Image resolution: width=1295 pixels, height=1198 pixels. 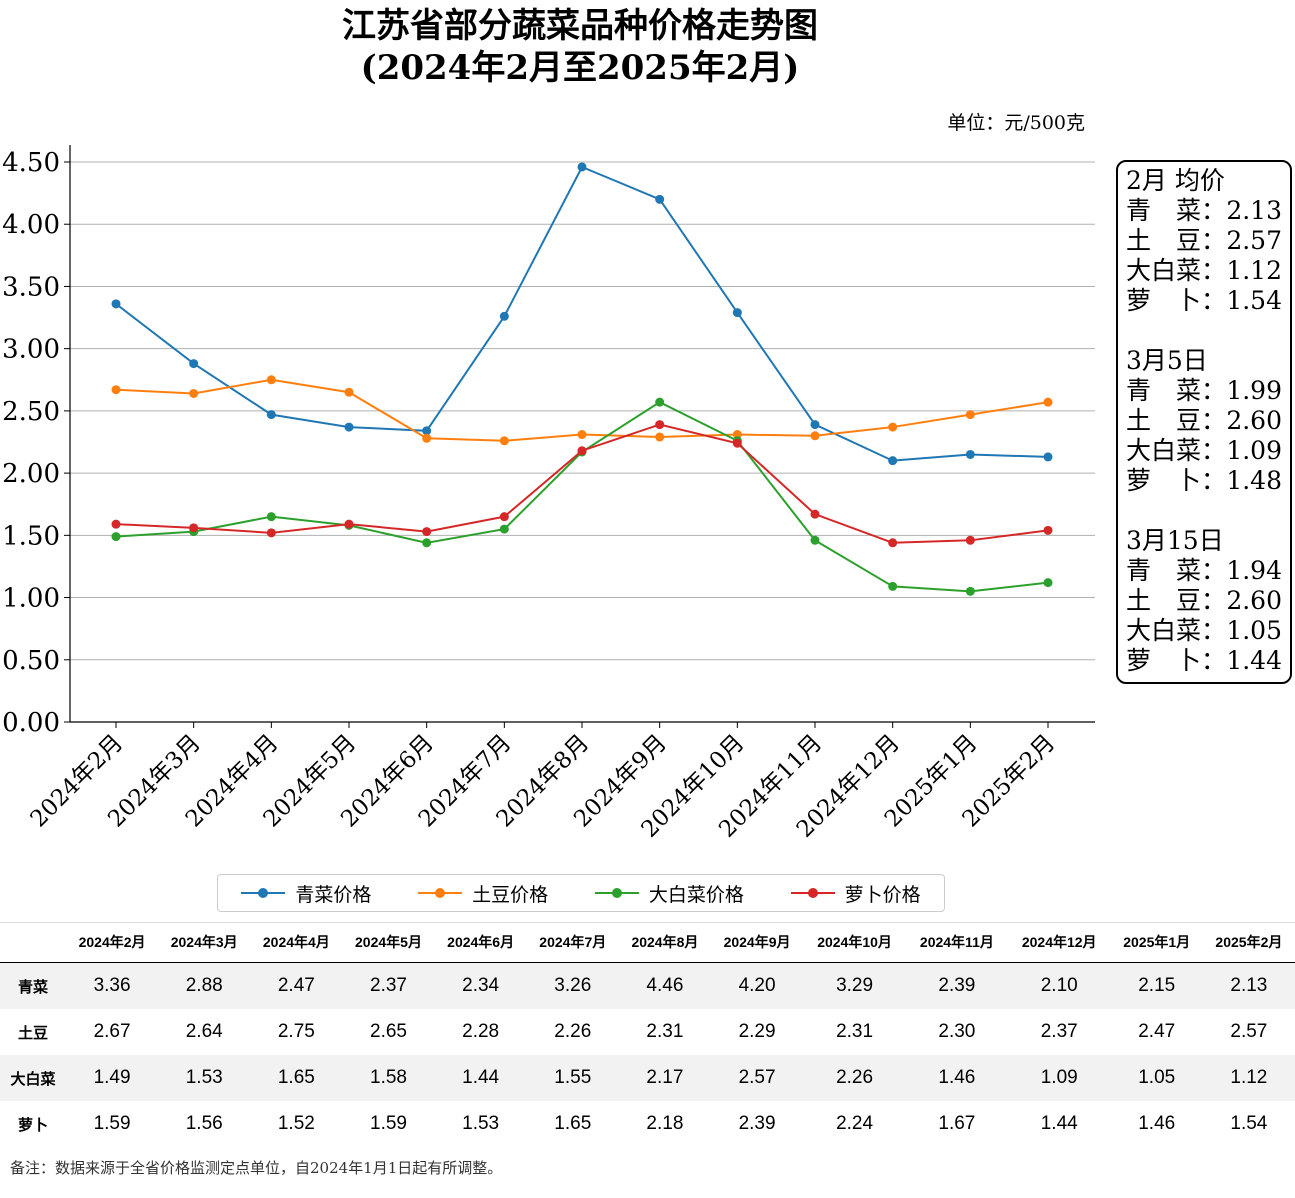 I want to click on y-tick-label: 0.50, so click(x=31, y=661).